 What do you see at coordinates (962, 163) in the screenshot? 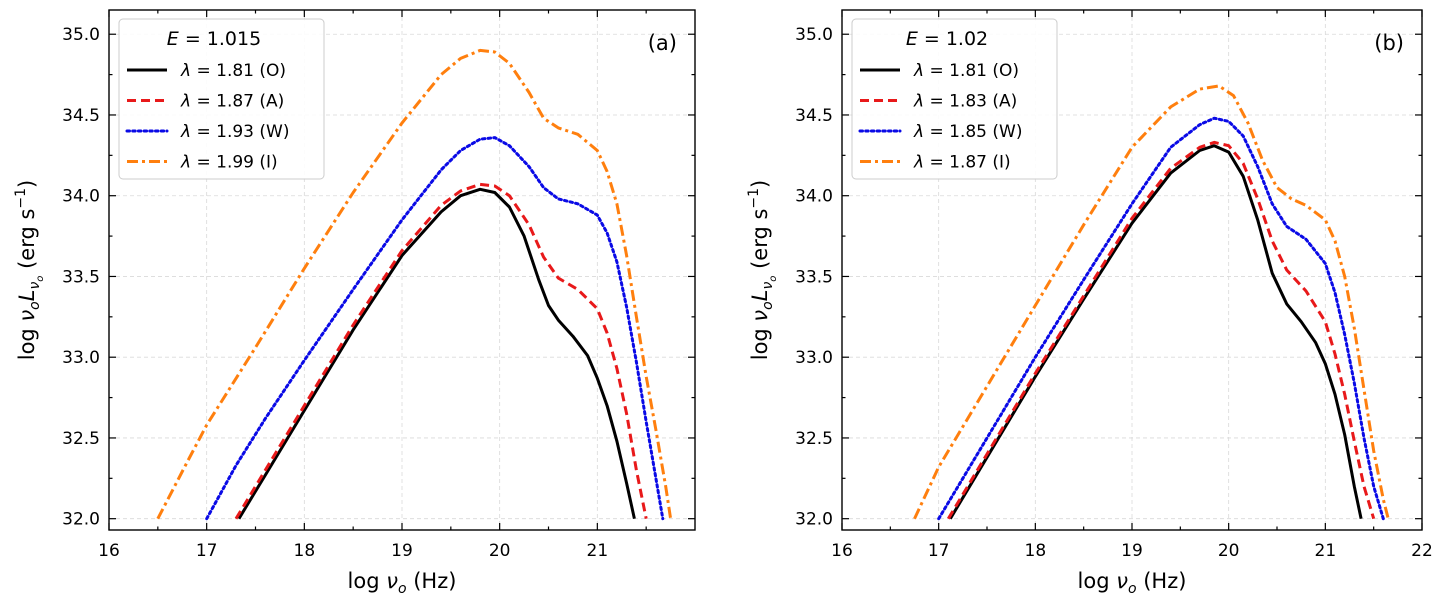
I see `legend-label: λ = 1.87 (I)` at bounding box center [962, 163].